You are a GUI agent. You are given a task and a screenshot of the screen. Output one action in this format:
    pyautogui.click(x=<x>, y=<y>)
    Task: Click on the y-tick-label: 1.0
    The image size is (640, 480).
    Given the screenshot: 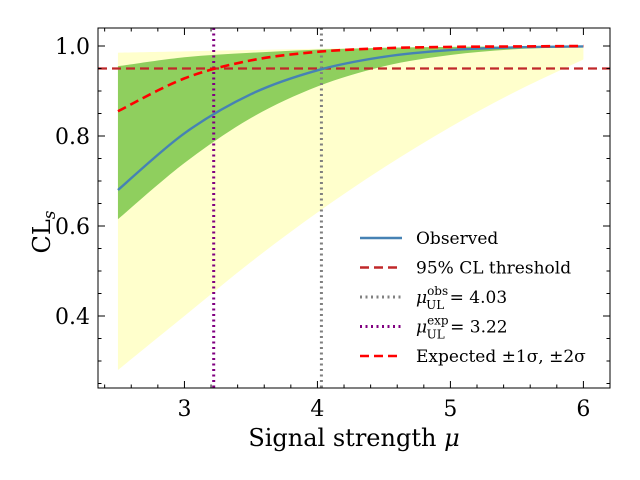 What is the action you would take?
    pyautogui.click(x=72, y=47)
    